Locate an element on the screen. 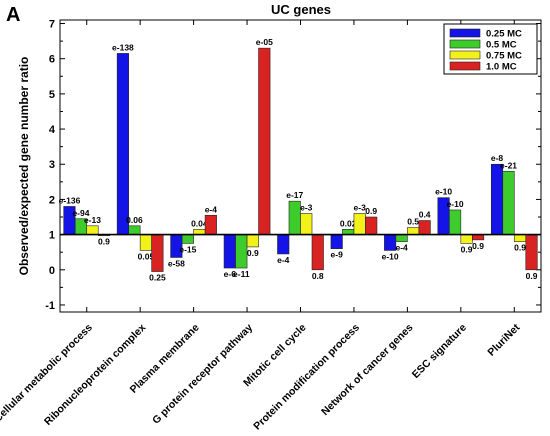  legend-label: 0.25 MC is located at coordinates (504, 34).